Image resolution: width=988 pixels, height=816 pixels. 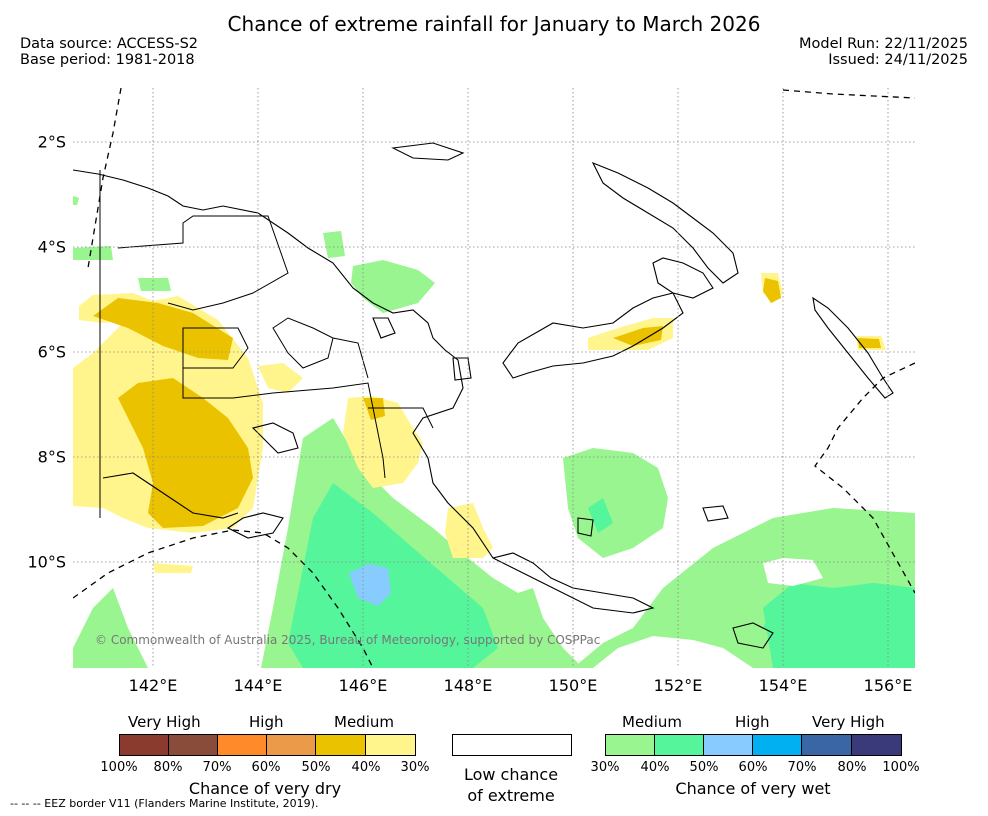 I want to click on wet-tick: 50%, so click(x=704, y=767).